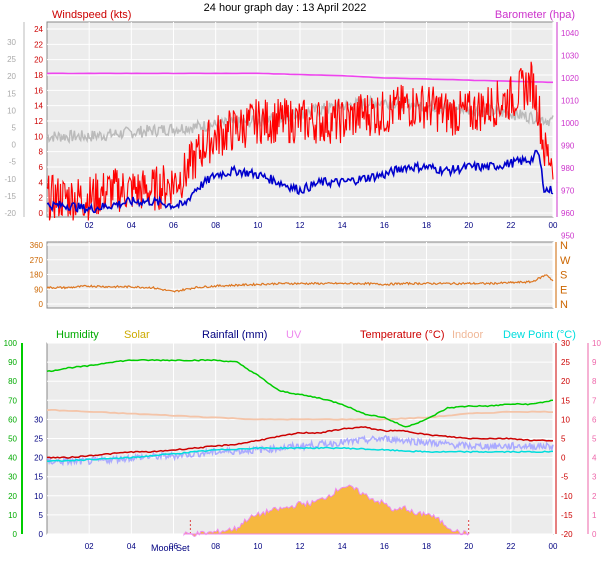 The height and width of the screenshot is (561, 608). Describe the element at coordinates (38, 44) in the screenshot. I see `windspeed-tick-label: 22` at that location.